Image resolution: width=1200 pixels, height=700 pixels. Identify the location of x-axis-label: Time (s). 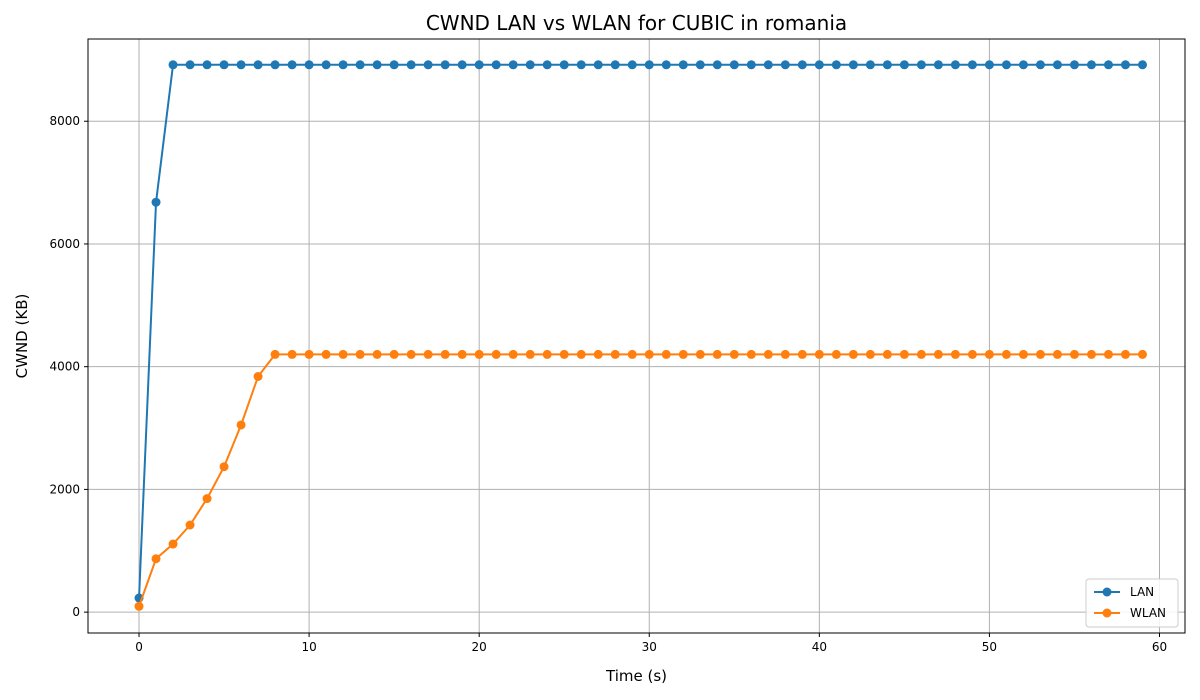
(636, 676).